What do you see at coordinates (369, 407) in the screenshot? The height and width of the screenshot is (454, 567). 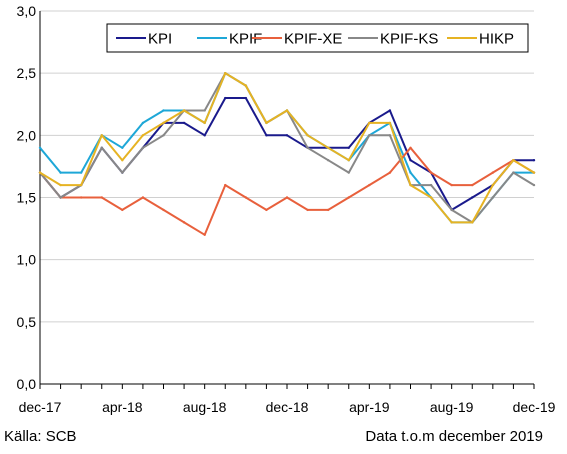 I see `x-tick-label: apr-19` at bounding box center [369, 407].